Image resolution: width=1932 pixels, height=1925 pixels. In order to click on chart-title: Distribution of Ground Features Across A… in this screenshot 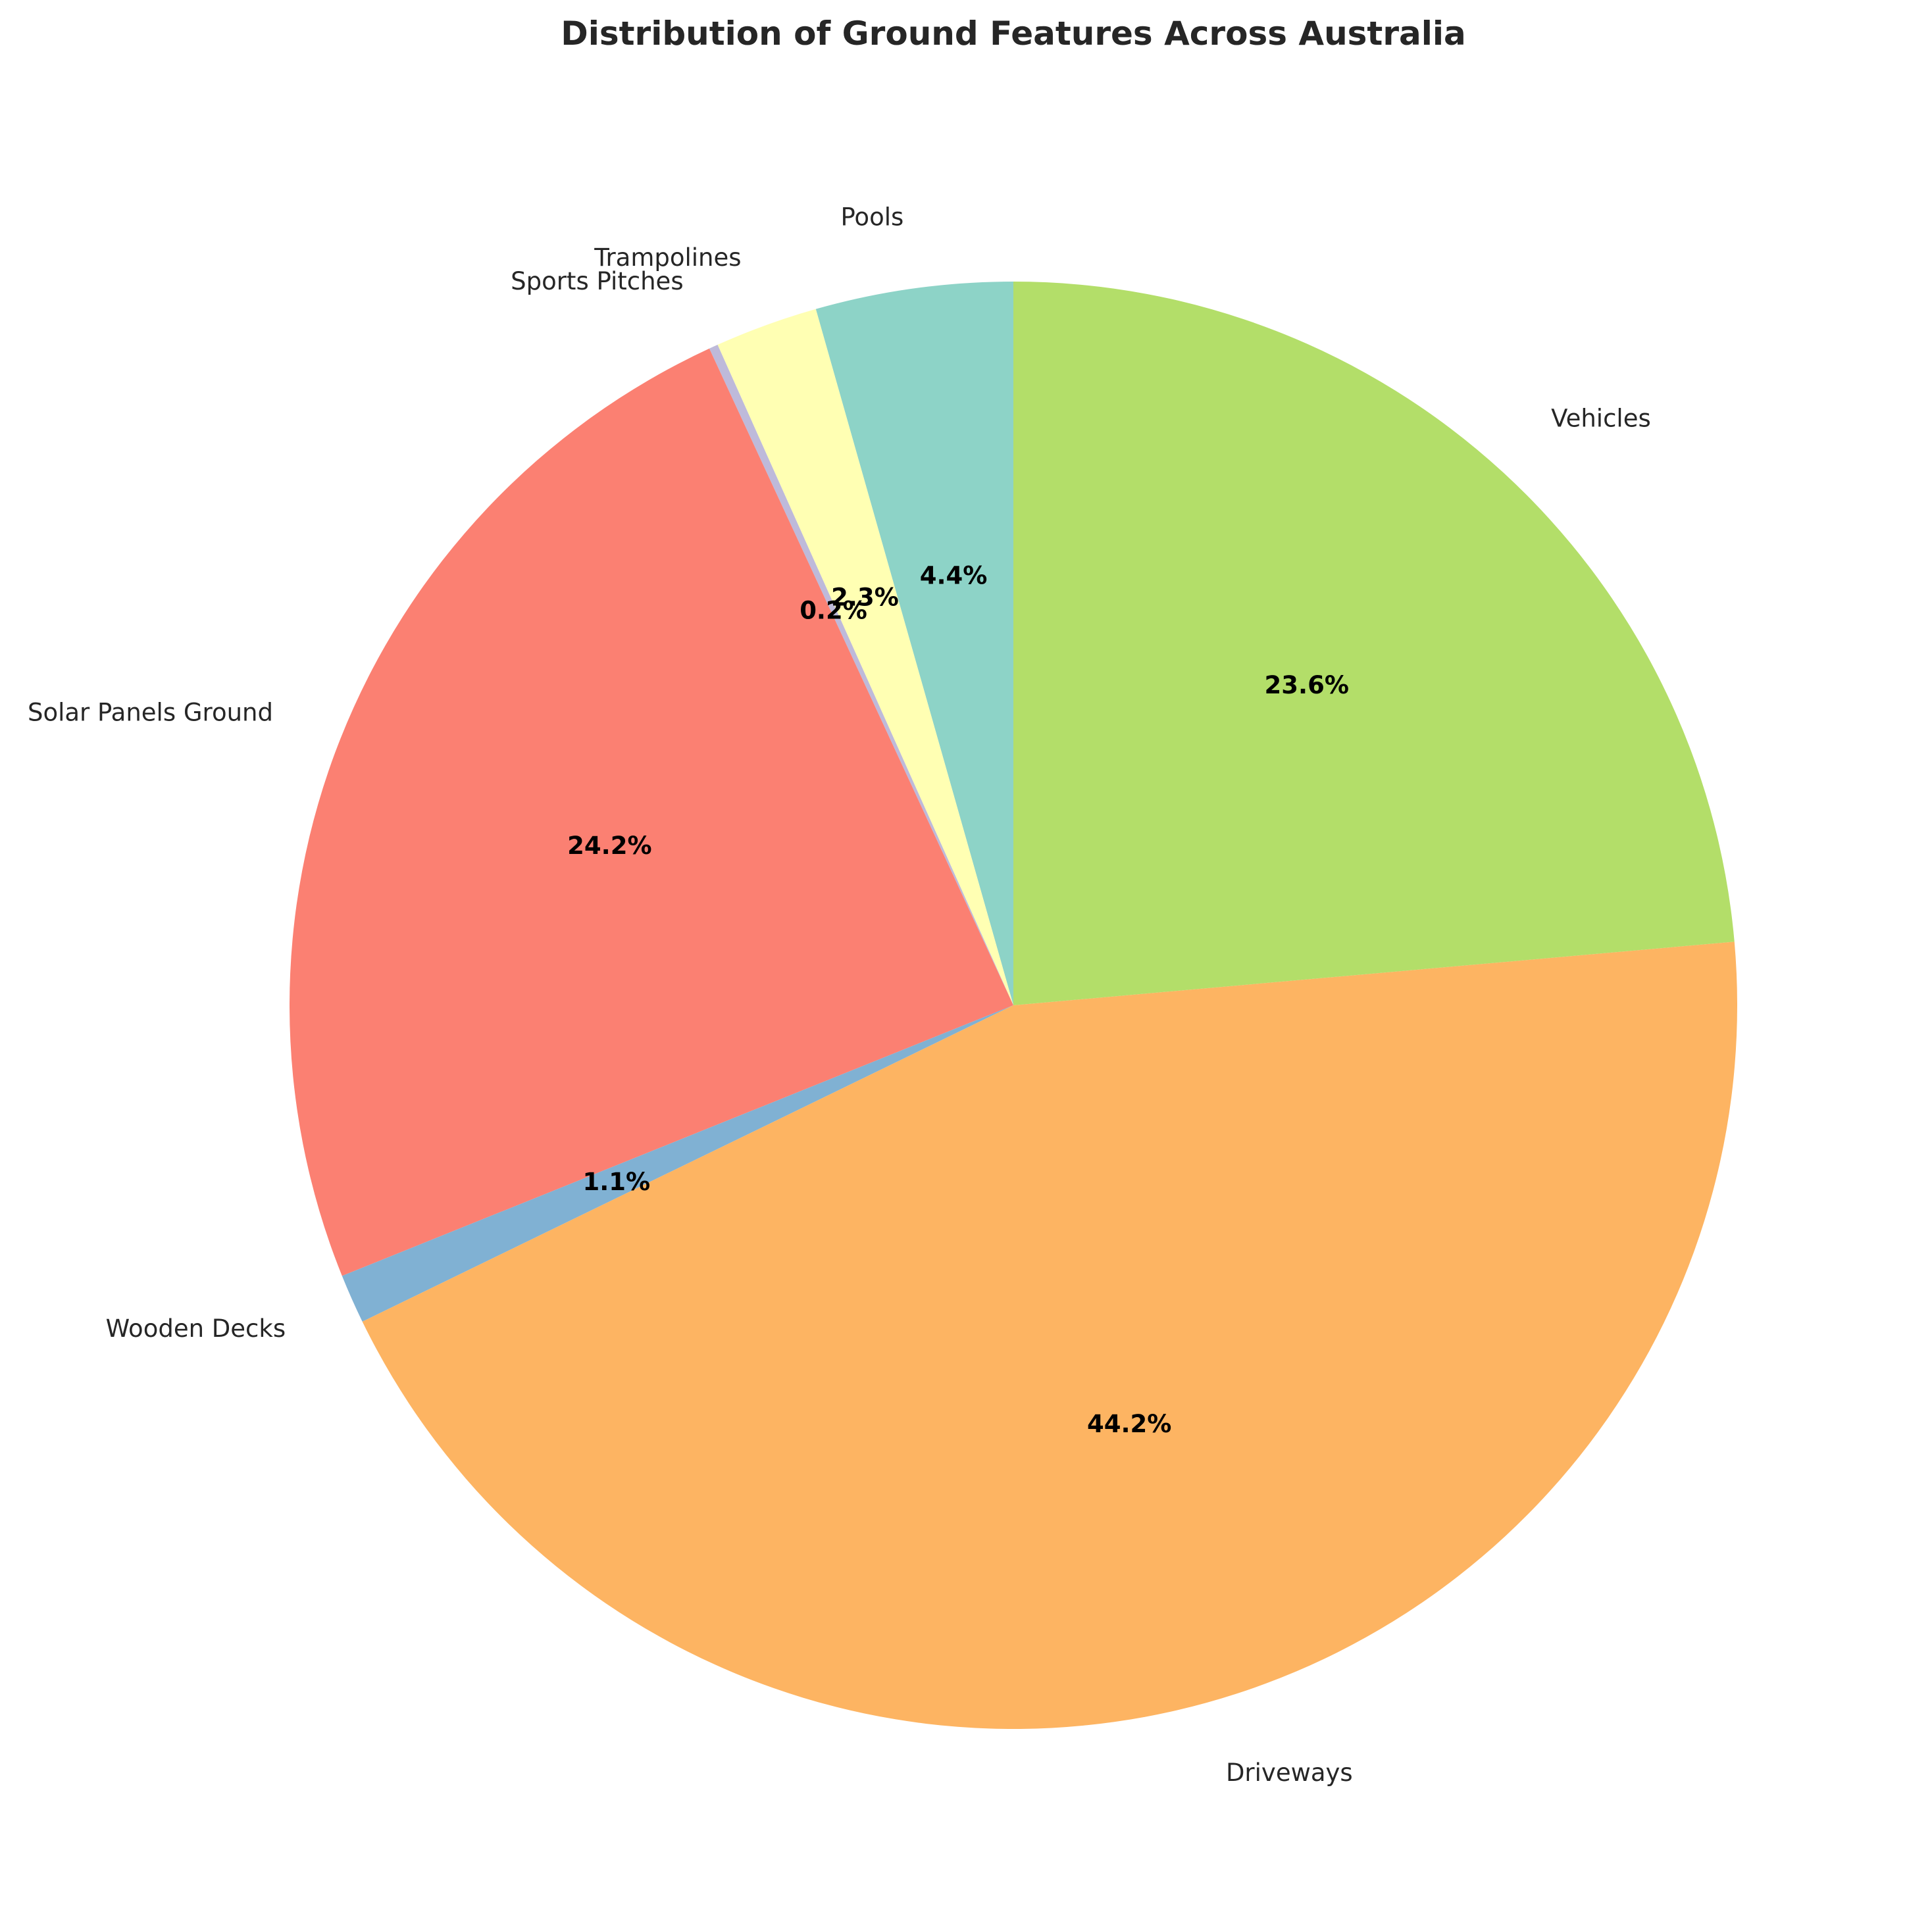, I will do `click(1013, 33)`.